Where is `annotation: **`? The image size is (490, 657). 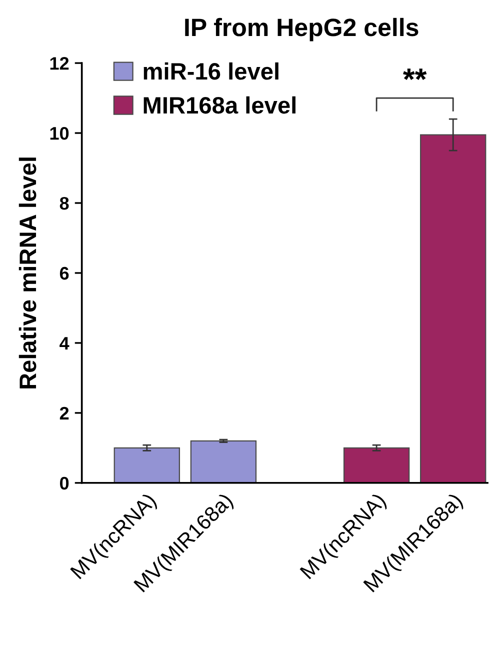
annotation: ** is located at coordinates (415, 74).